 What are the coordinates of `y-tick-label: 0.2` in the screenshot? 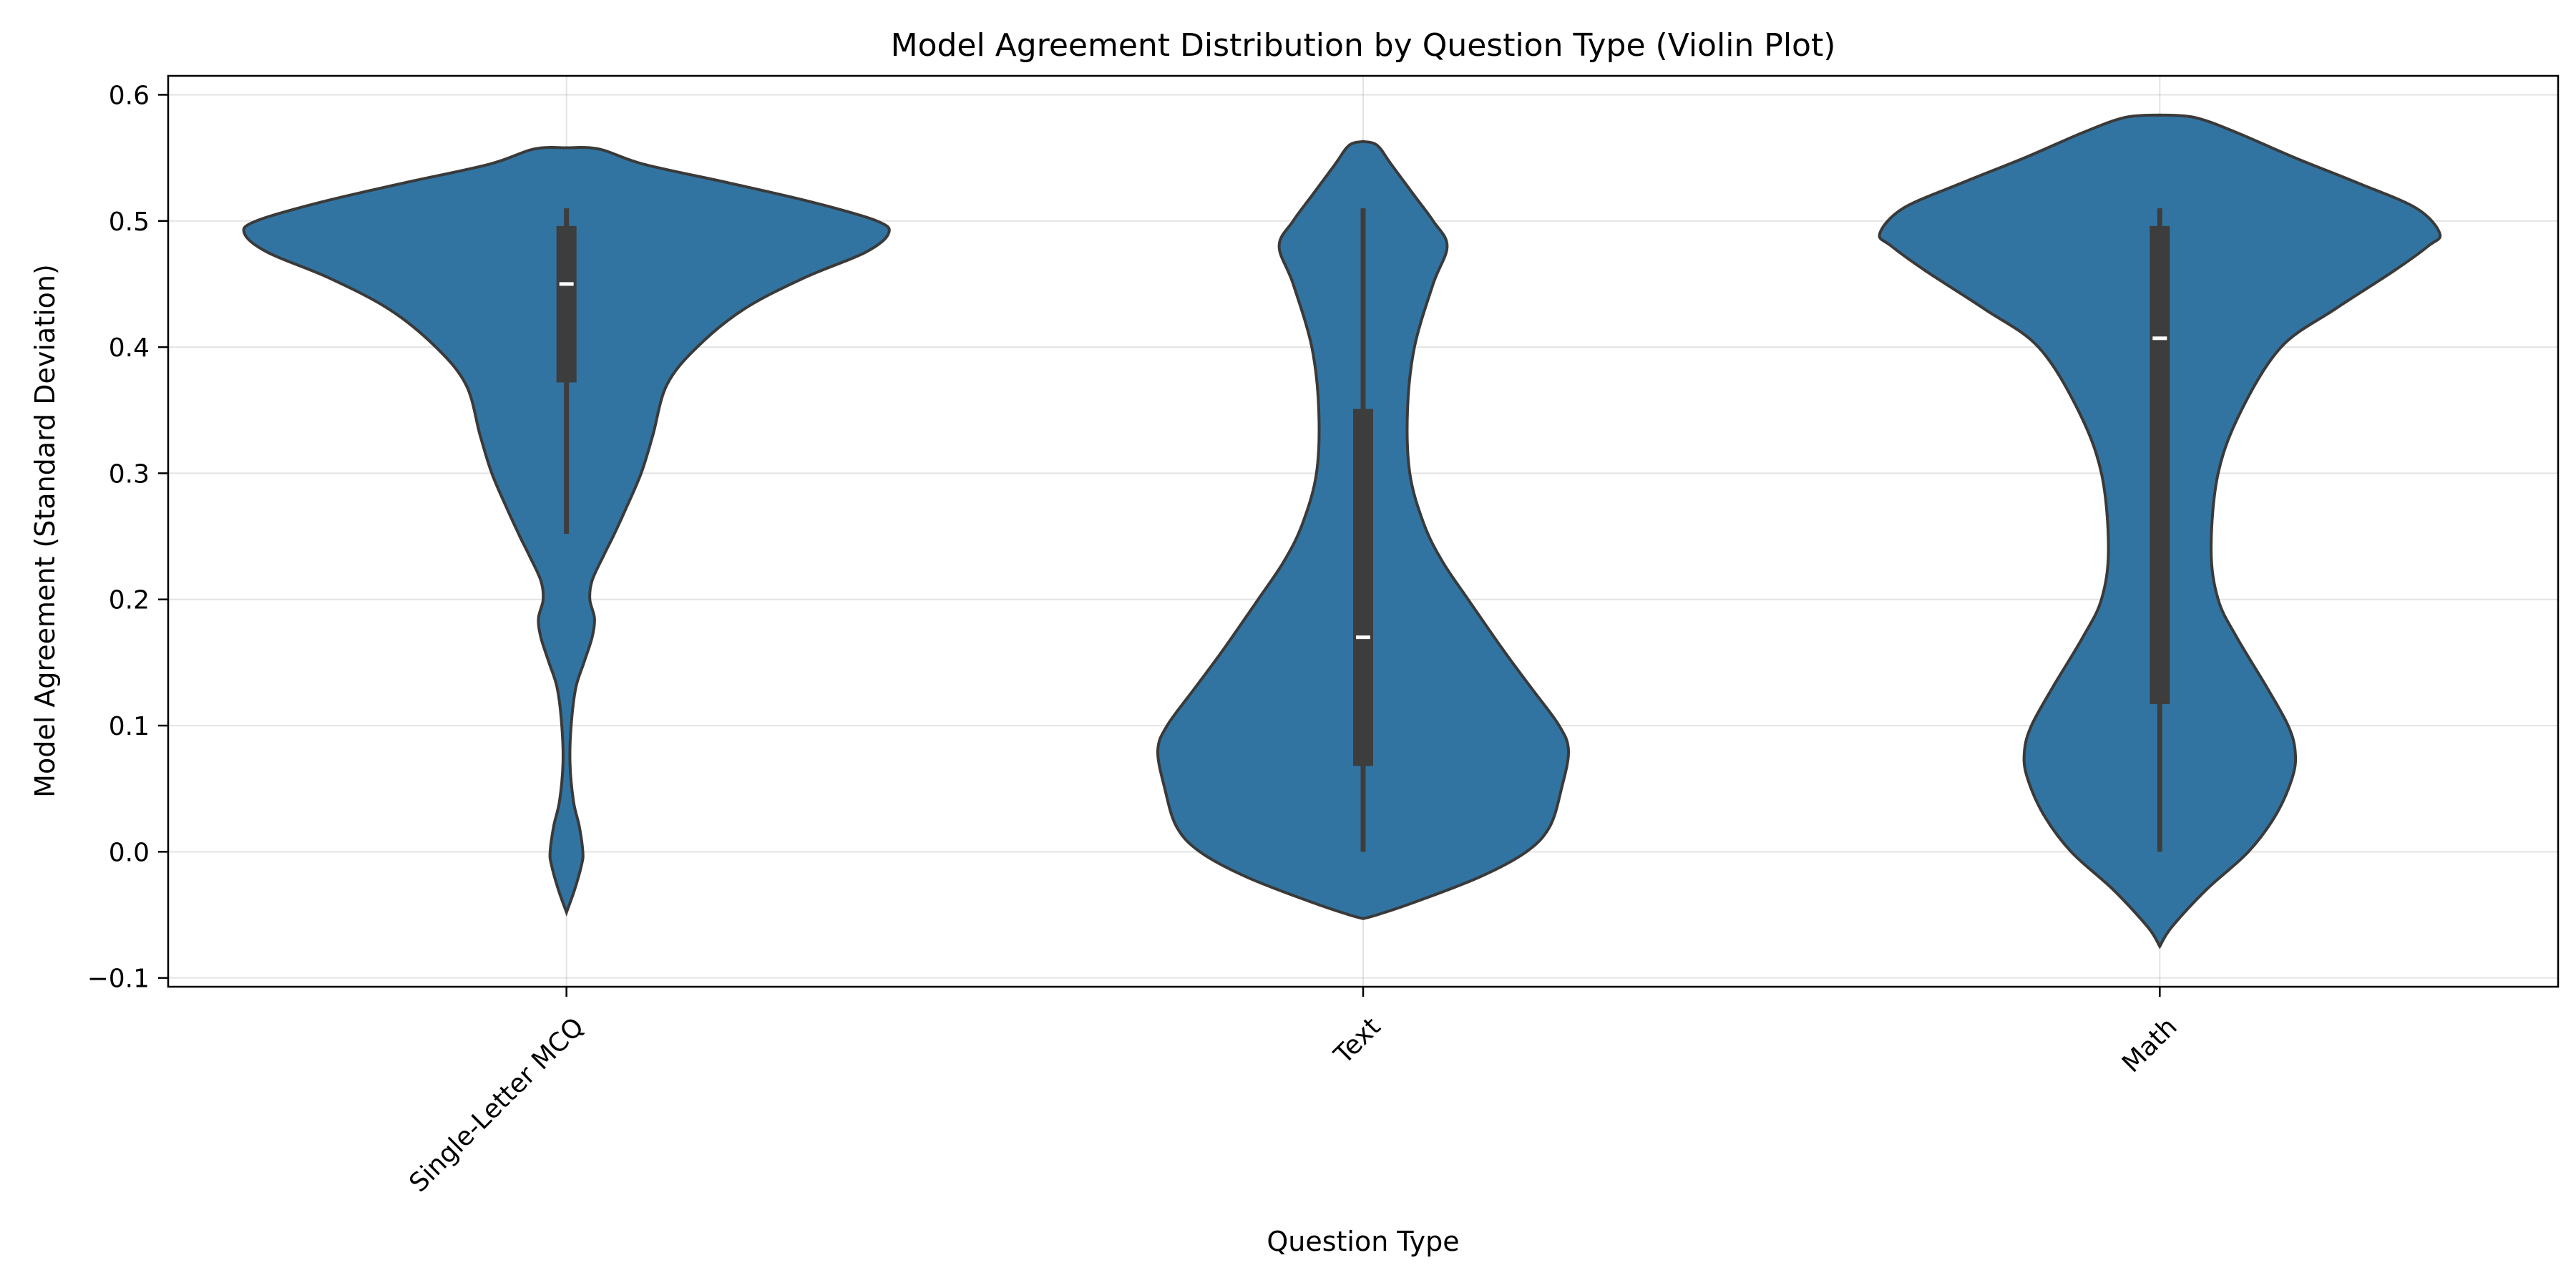 It's located at (129, 600).